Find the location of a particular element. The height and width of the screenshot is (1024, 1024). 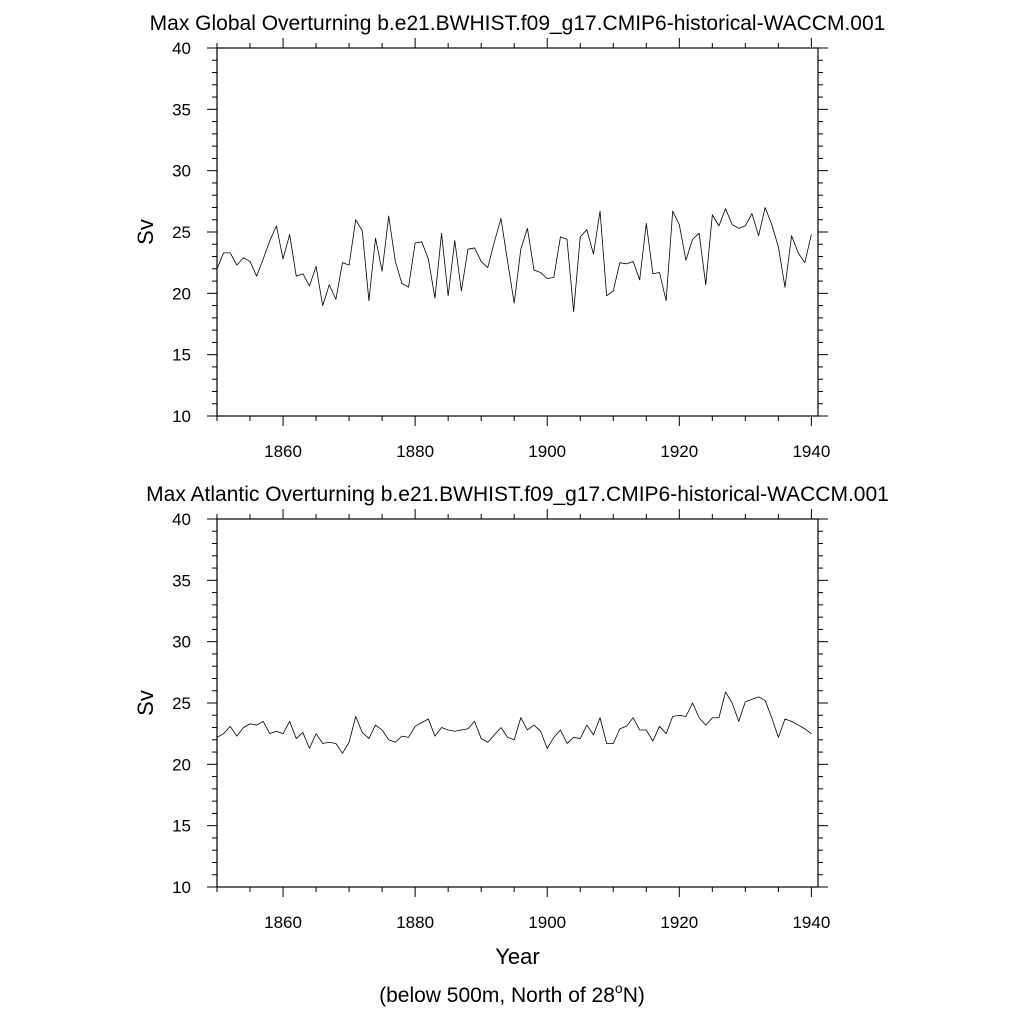

footnote-suffix: N) is located at coordinates (634, 995).